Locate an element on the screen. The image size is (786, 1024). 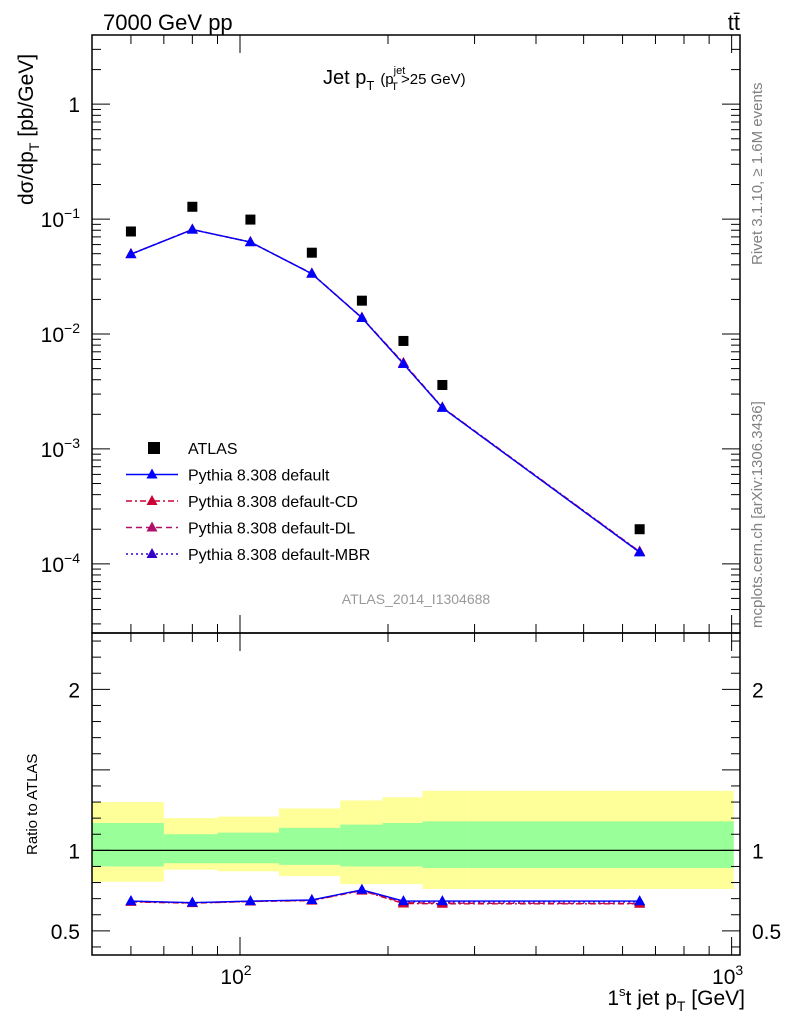
legend-label-2: Pythia 8.308 default-CD is located at coordinates (273, 502).